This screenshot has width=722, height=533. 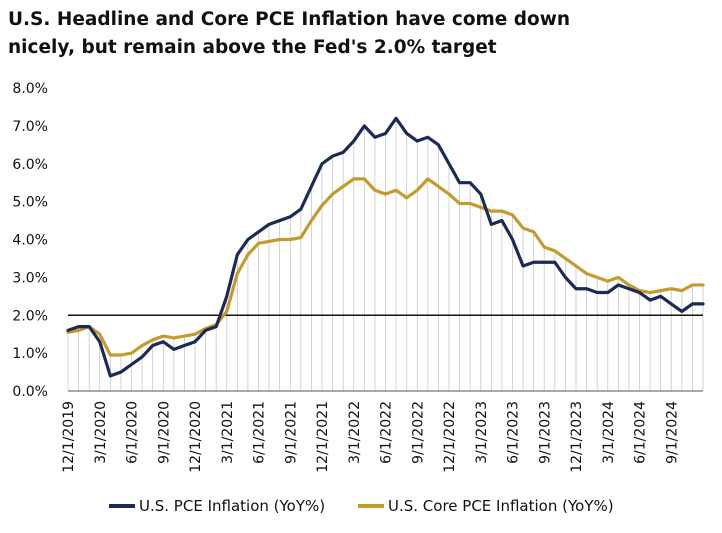 What do you see at coordinates (514, 432) in the screenshot?
I see `x-tick-label: 6/1/2023` at bounding box center [514, 432].